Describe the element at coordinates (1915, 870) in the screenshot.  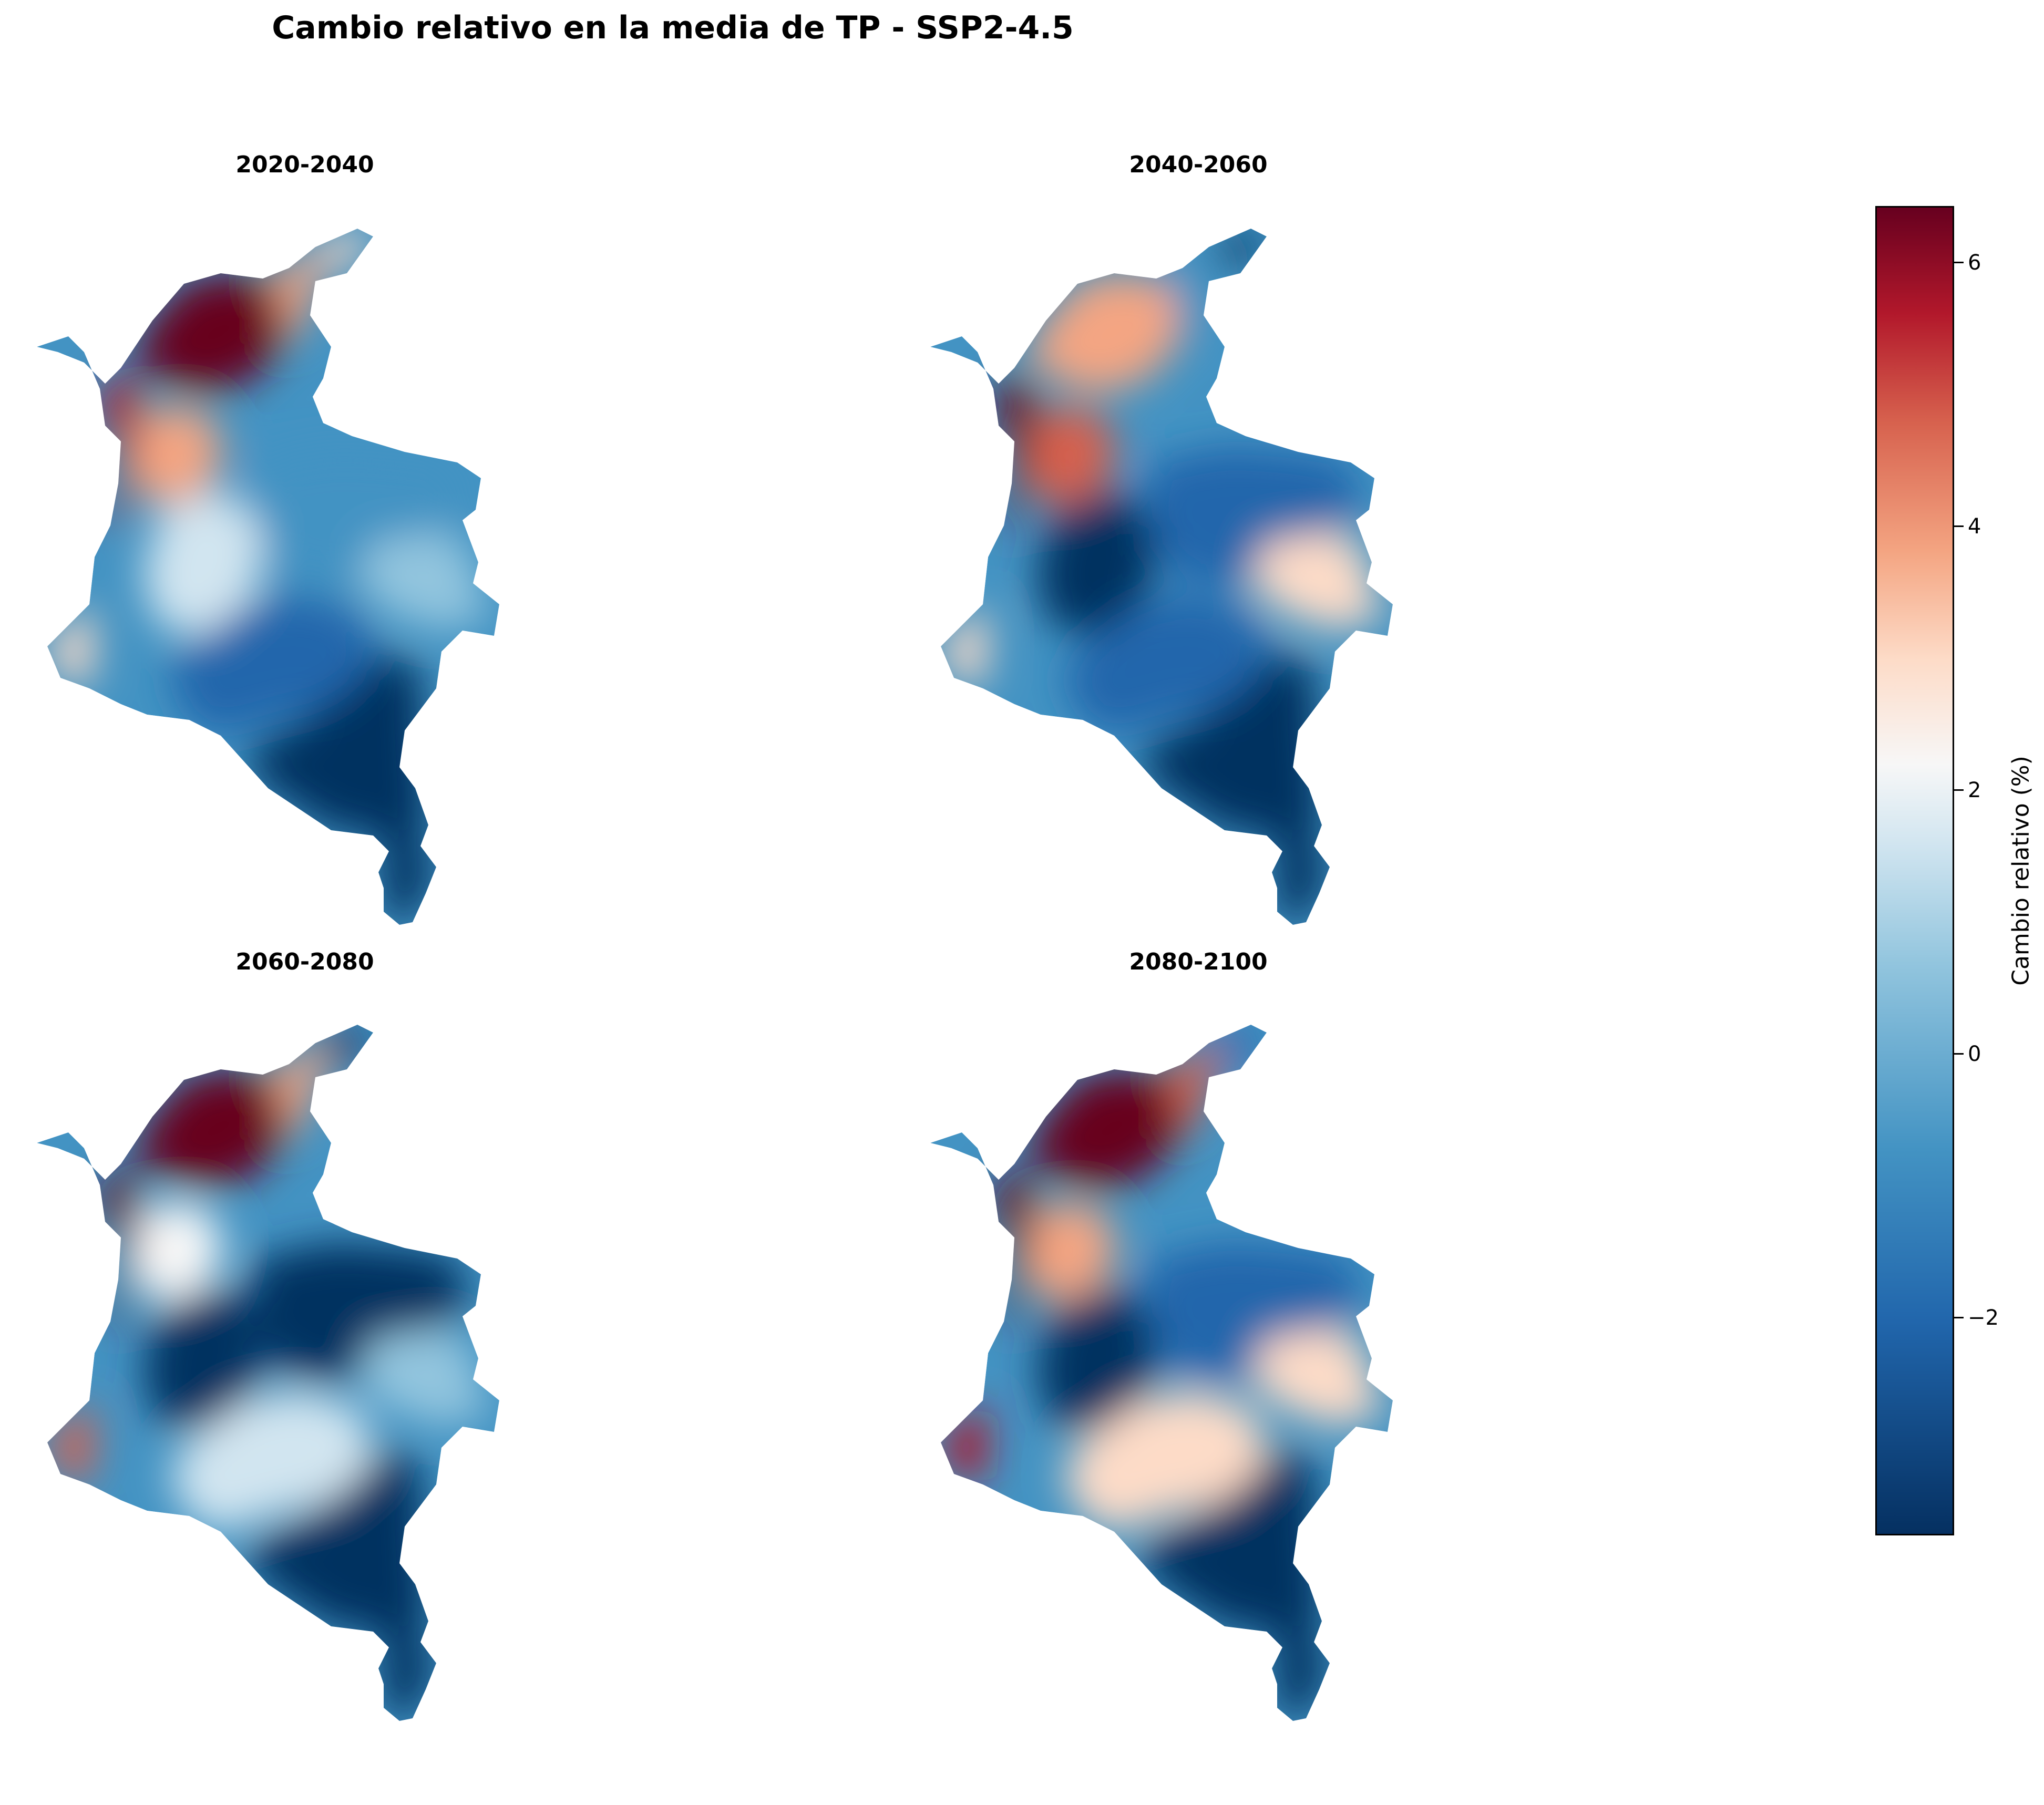
I see `colorbar` at that location.